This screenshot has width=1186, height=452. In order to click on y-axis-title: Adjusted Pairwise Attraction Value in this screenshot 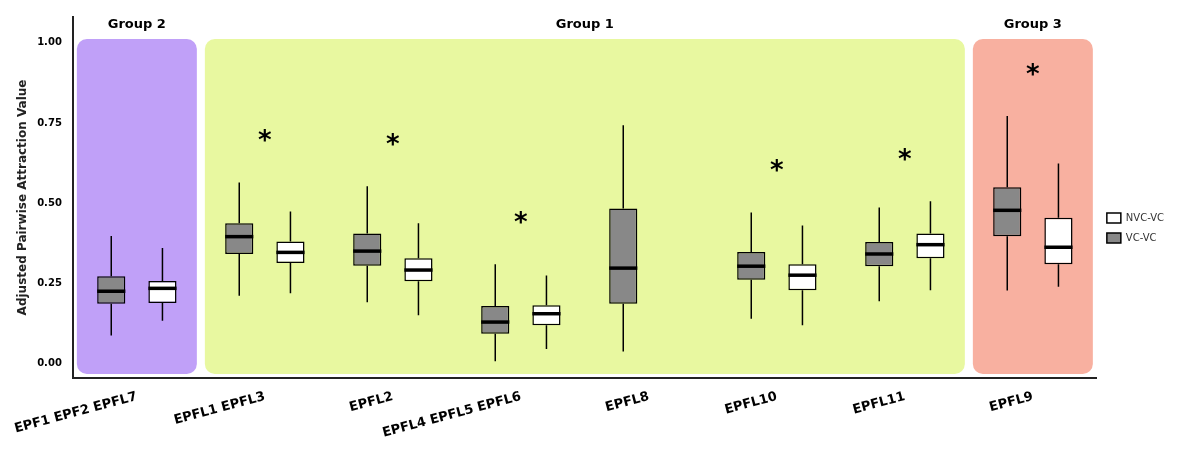, I will do `click(22, 197)`.